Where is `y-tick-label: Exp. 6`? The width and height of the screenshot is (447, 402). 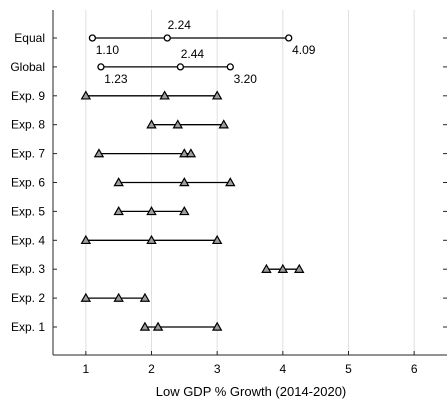 y-tick-label: Exp. 6 is located at coordinates (28, 183).